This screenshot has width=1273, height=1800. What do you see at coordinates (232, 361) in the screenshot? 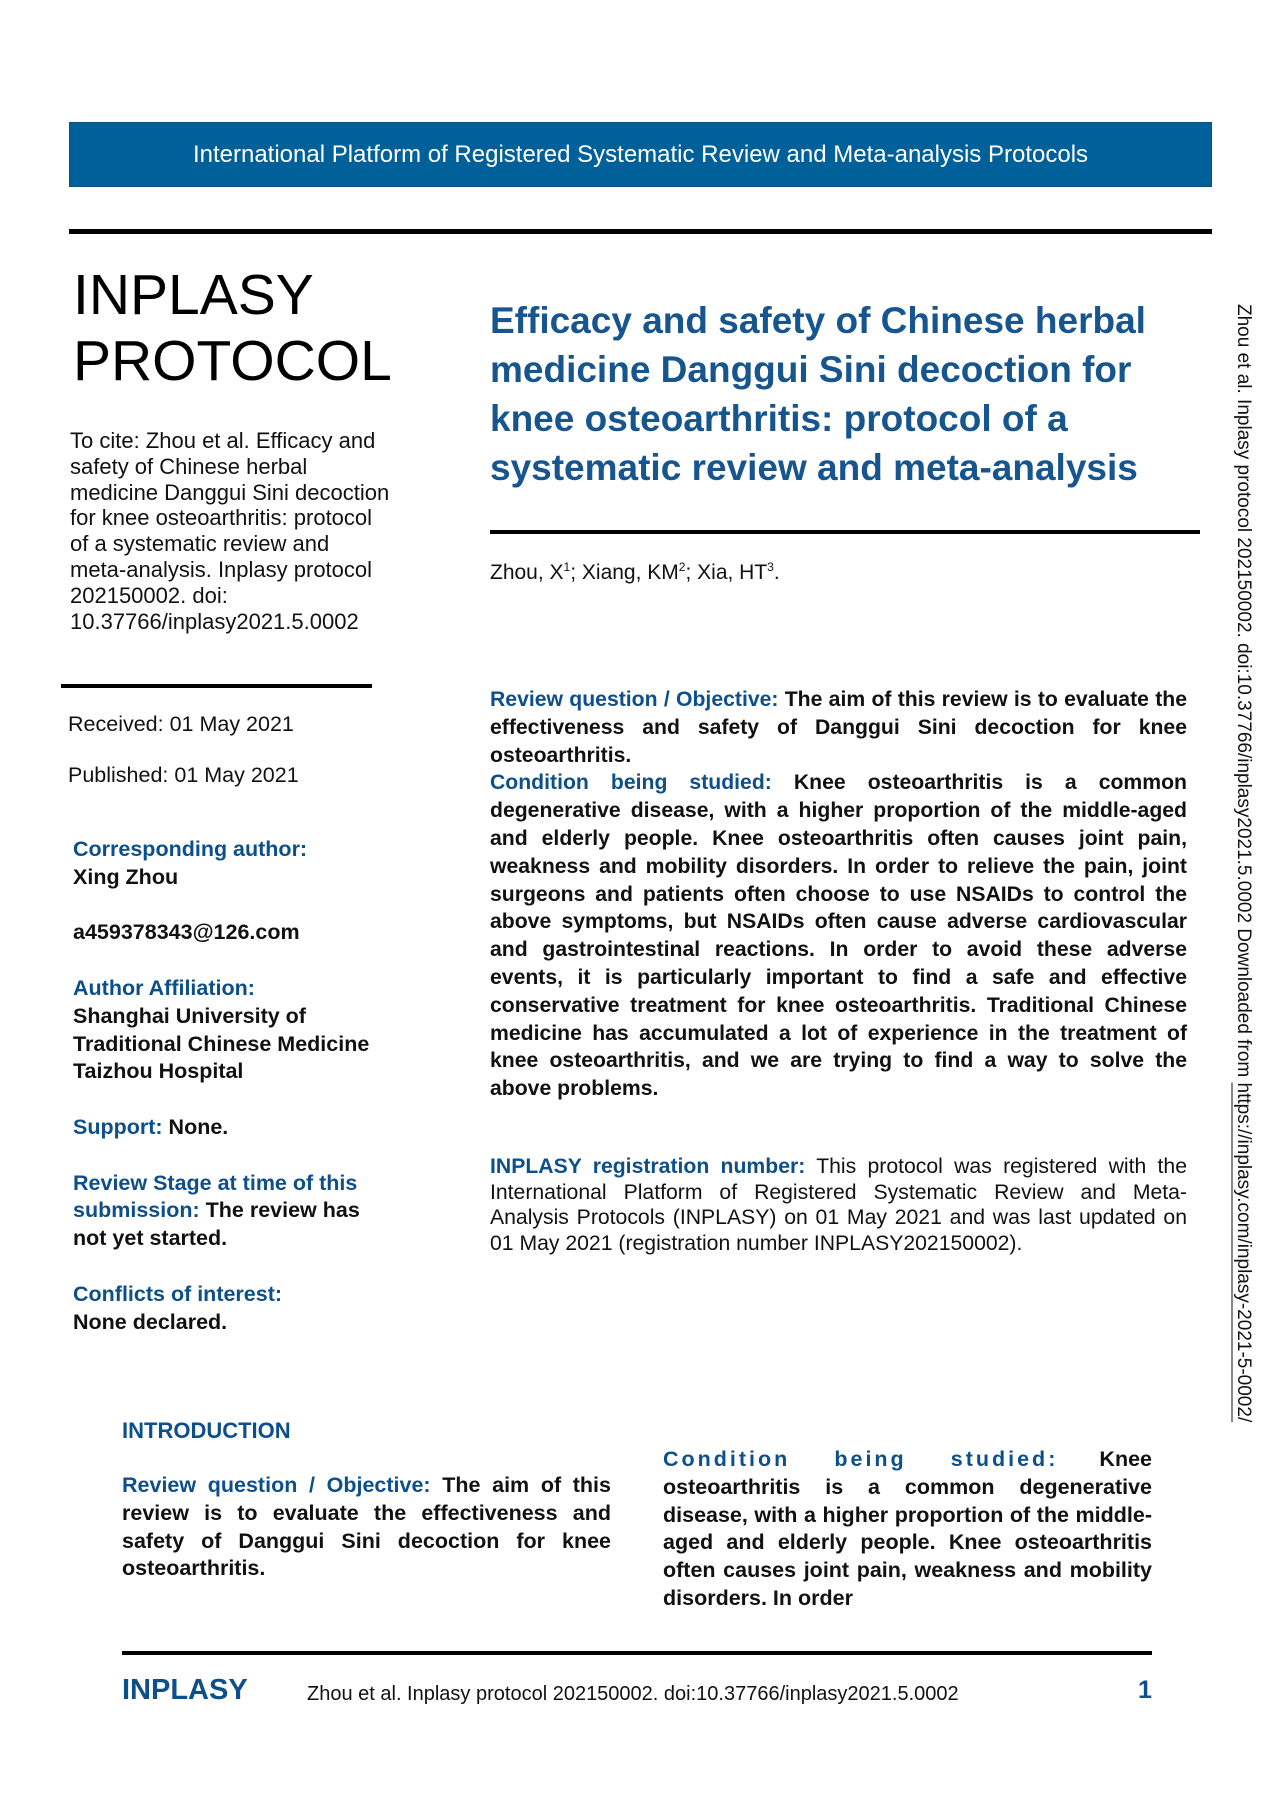
I see `brand-line2: PROTOCOL` at bounding box center [232, 361].